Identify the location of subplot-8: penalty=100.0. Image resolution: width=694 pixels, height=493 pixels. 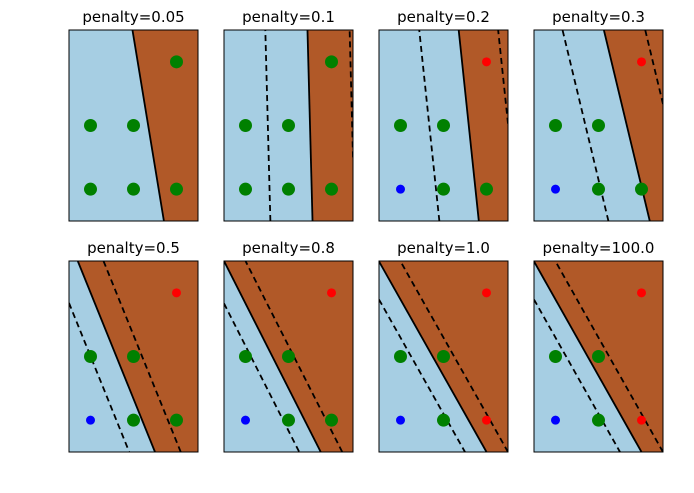
(598, 346).